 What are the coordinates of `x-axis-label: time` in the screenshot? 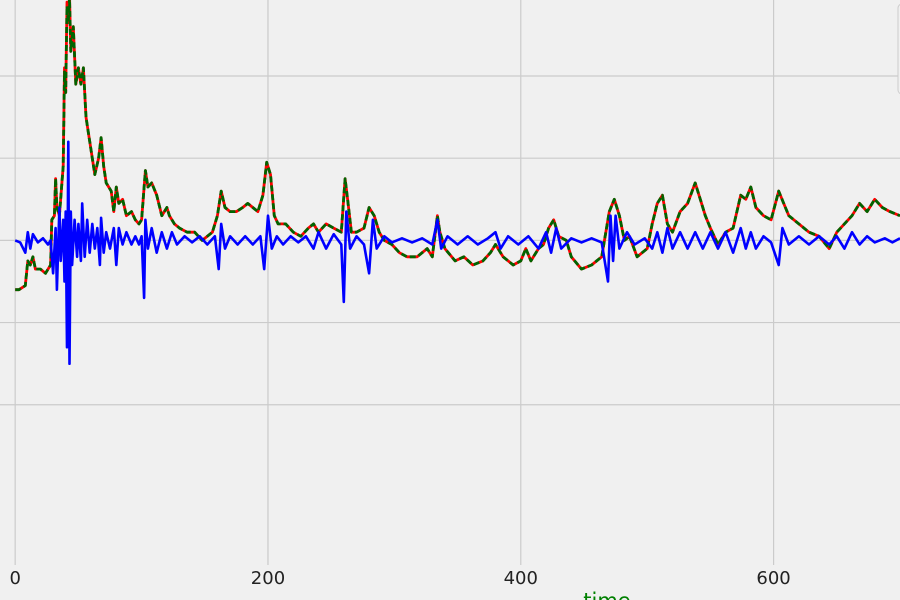 It's located at (606, 594).